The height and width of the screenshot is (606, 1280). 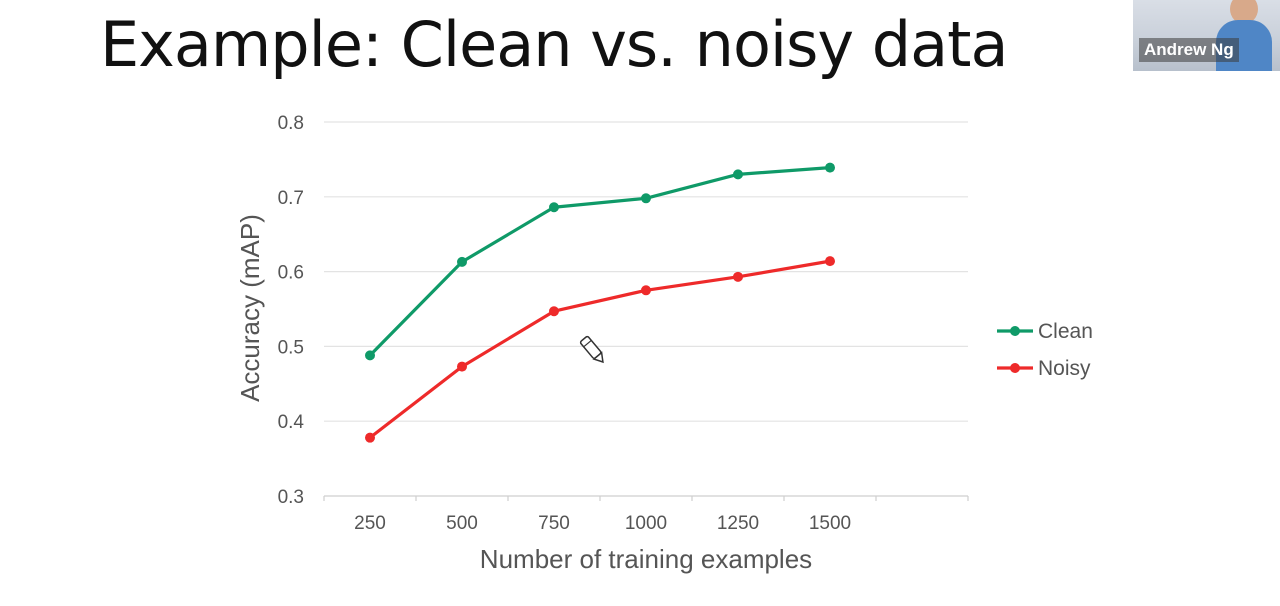 I want to click on y-tick-label: 0.5, so click(x=291, y=347).